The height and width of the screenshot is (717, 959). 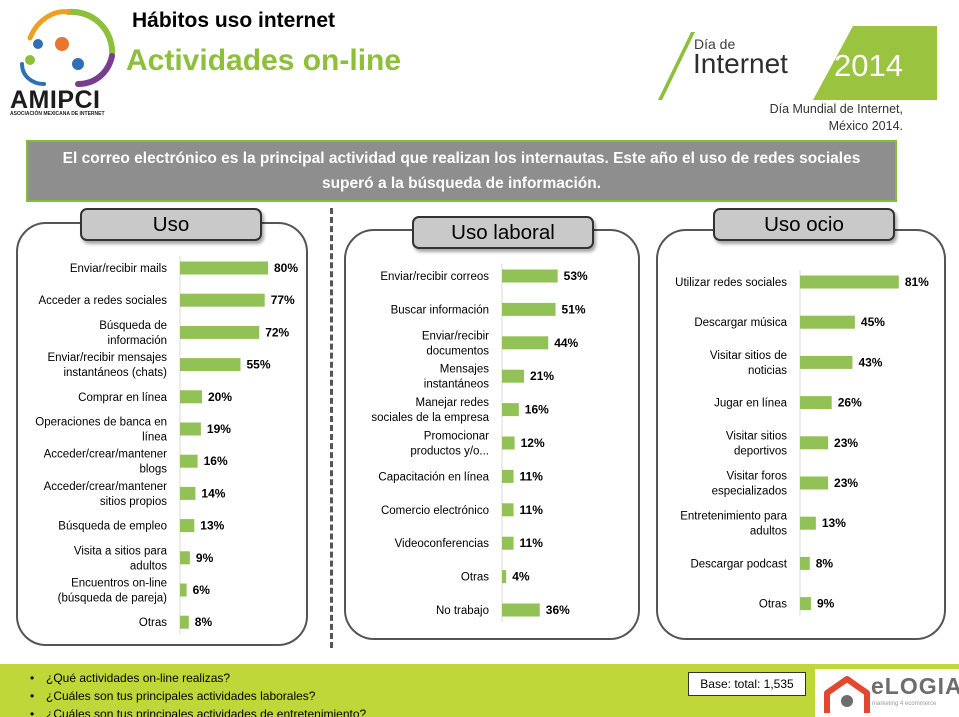 I want to click on chart-laboral-category-label: Comercio electrónico, so click(x=435, y=511).